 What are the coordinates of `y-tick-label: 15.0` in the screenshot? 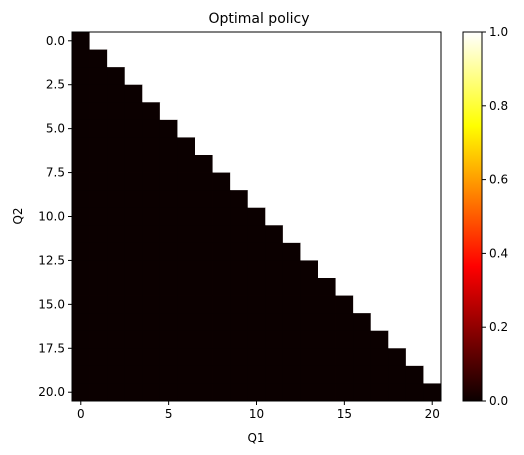 It's located at (51, 304).